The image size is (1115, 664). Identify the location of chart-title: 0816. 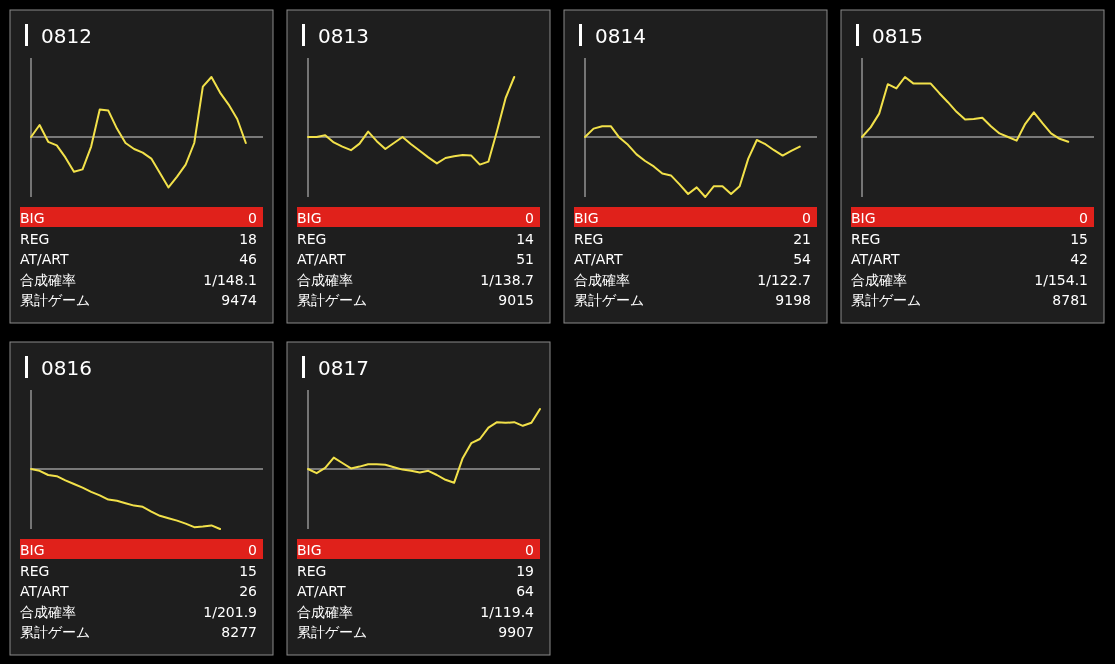
(66, 368).